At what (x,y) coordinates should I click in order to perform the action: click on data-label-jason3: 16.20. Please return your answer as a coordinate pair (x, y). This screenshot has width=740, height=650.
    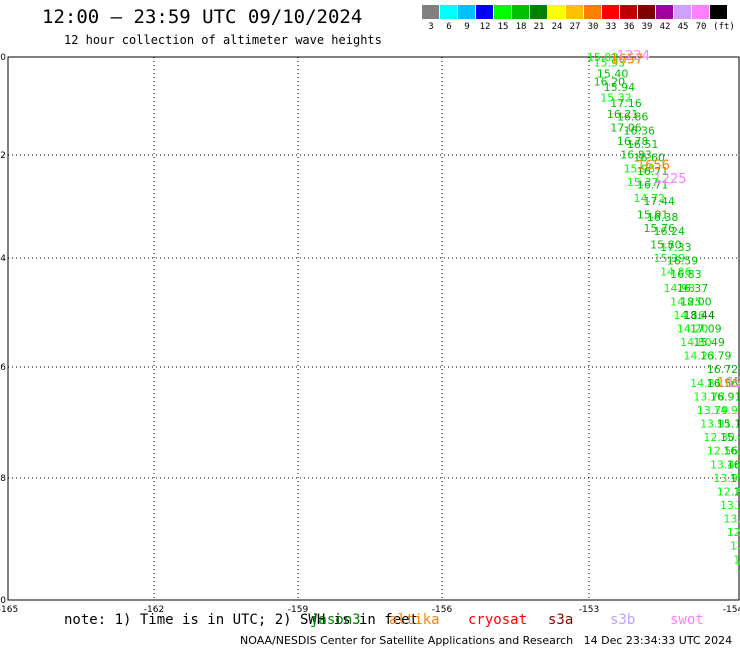
    Looking at the image, I should click on (610, 81).